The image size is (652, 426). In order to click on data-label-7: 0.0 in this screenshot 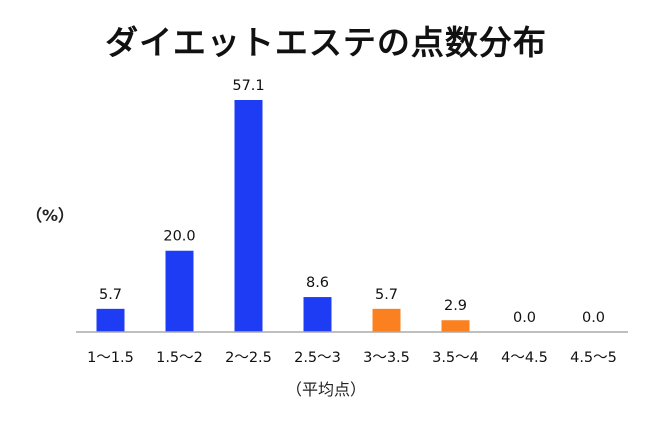, I will do `click(524, 318)`.